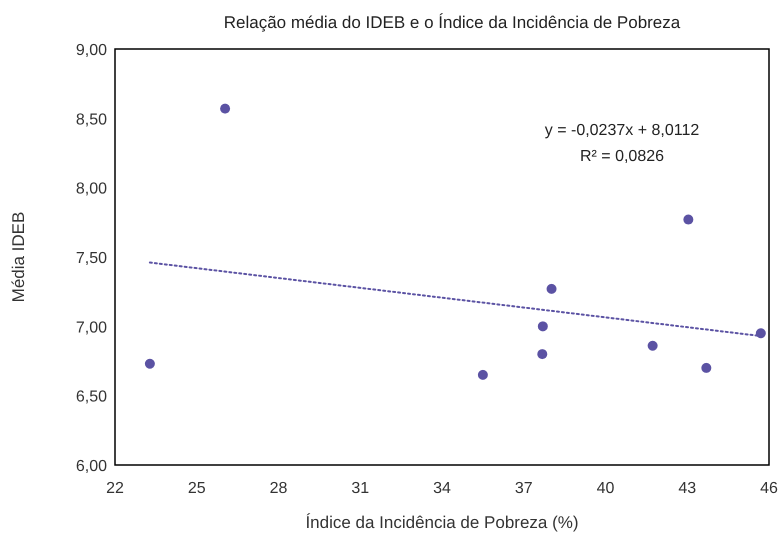  I want to click on x-tick-label: 31, so click(360, 488).